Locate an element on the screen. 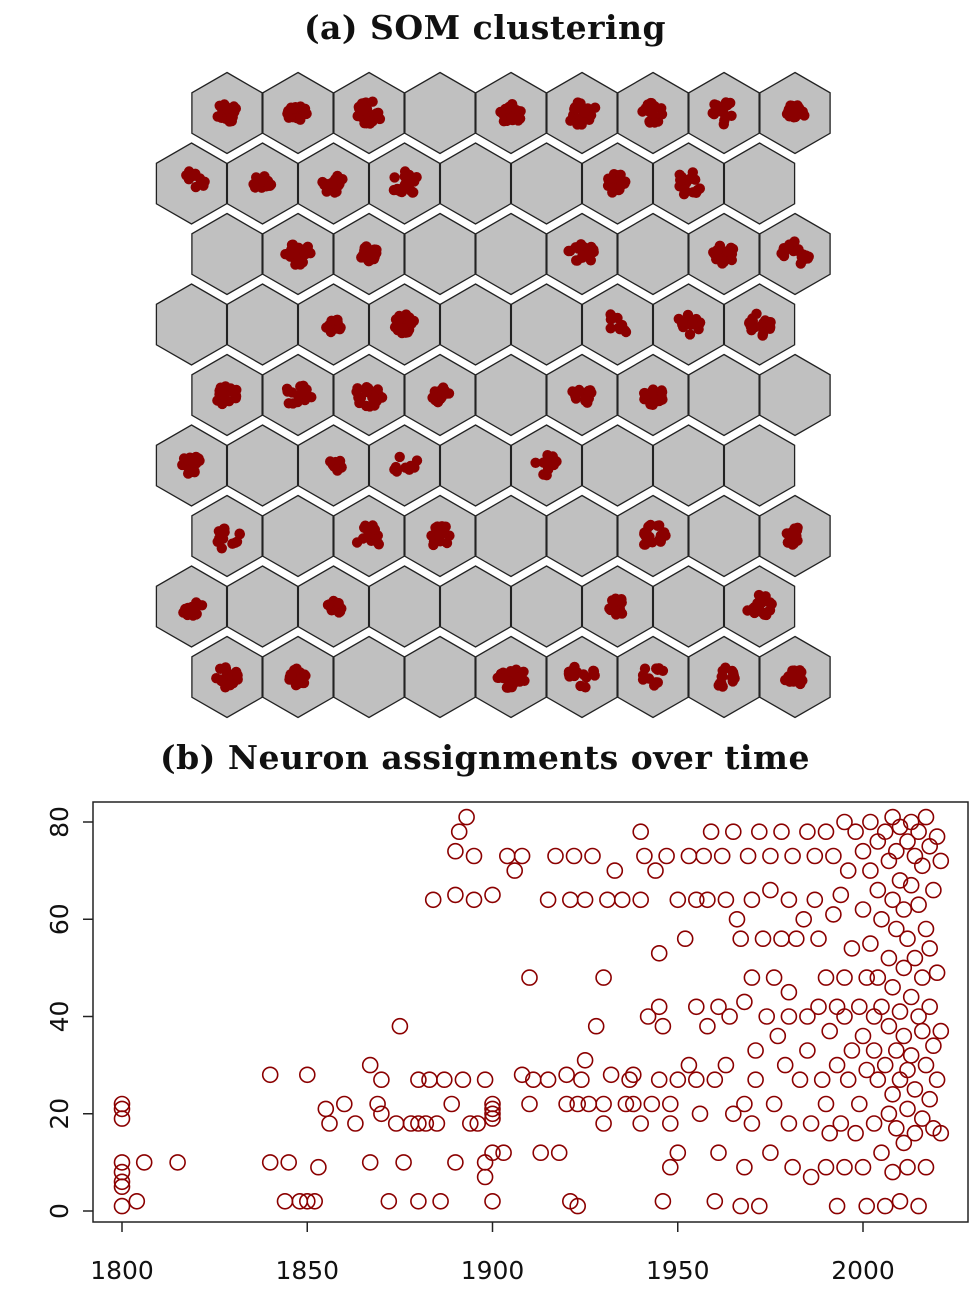 The height and width of the screenshot is (1297, 970). y-tick-label: 20 is located at coordinates (59, 1114).